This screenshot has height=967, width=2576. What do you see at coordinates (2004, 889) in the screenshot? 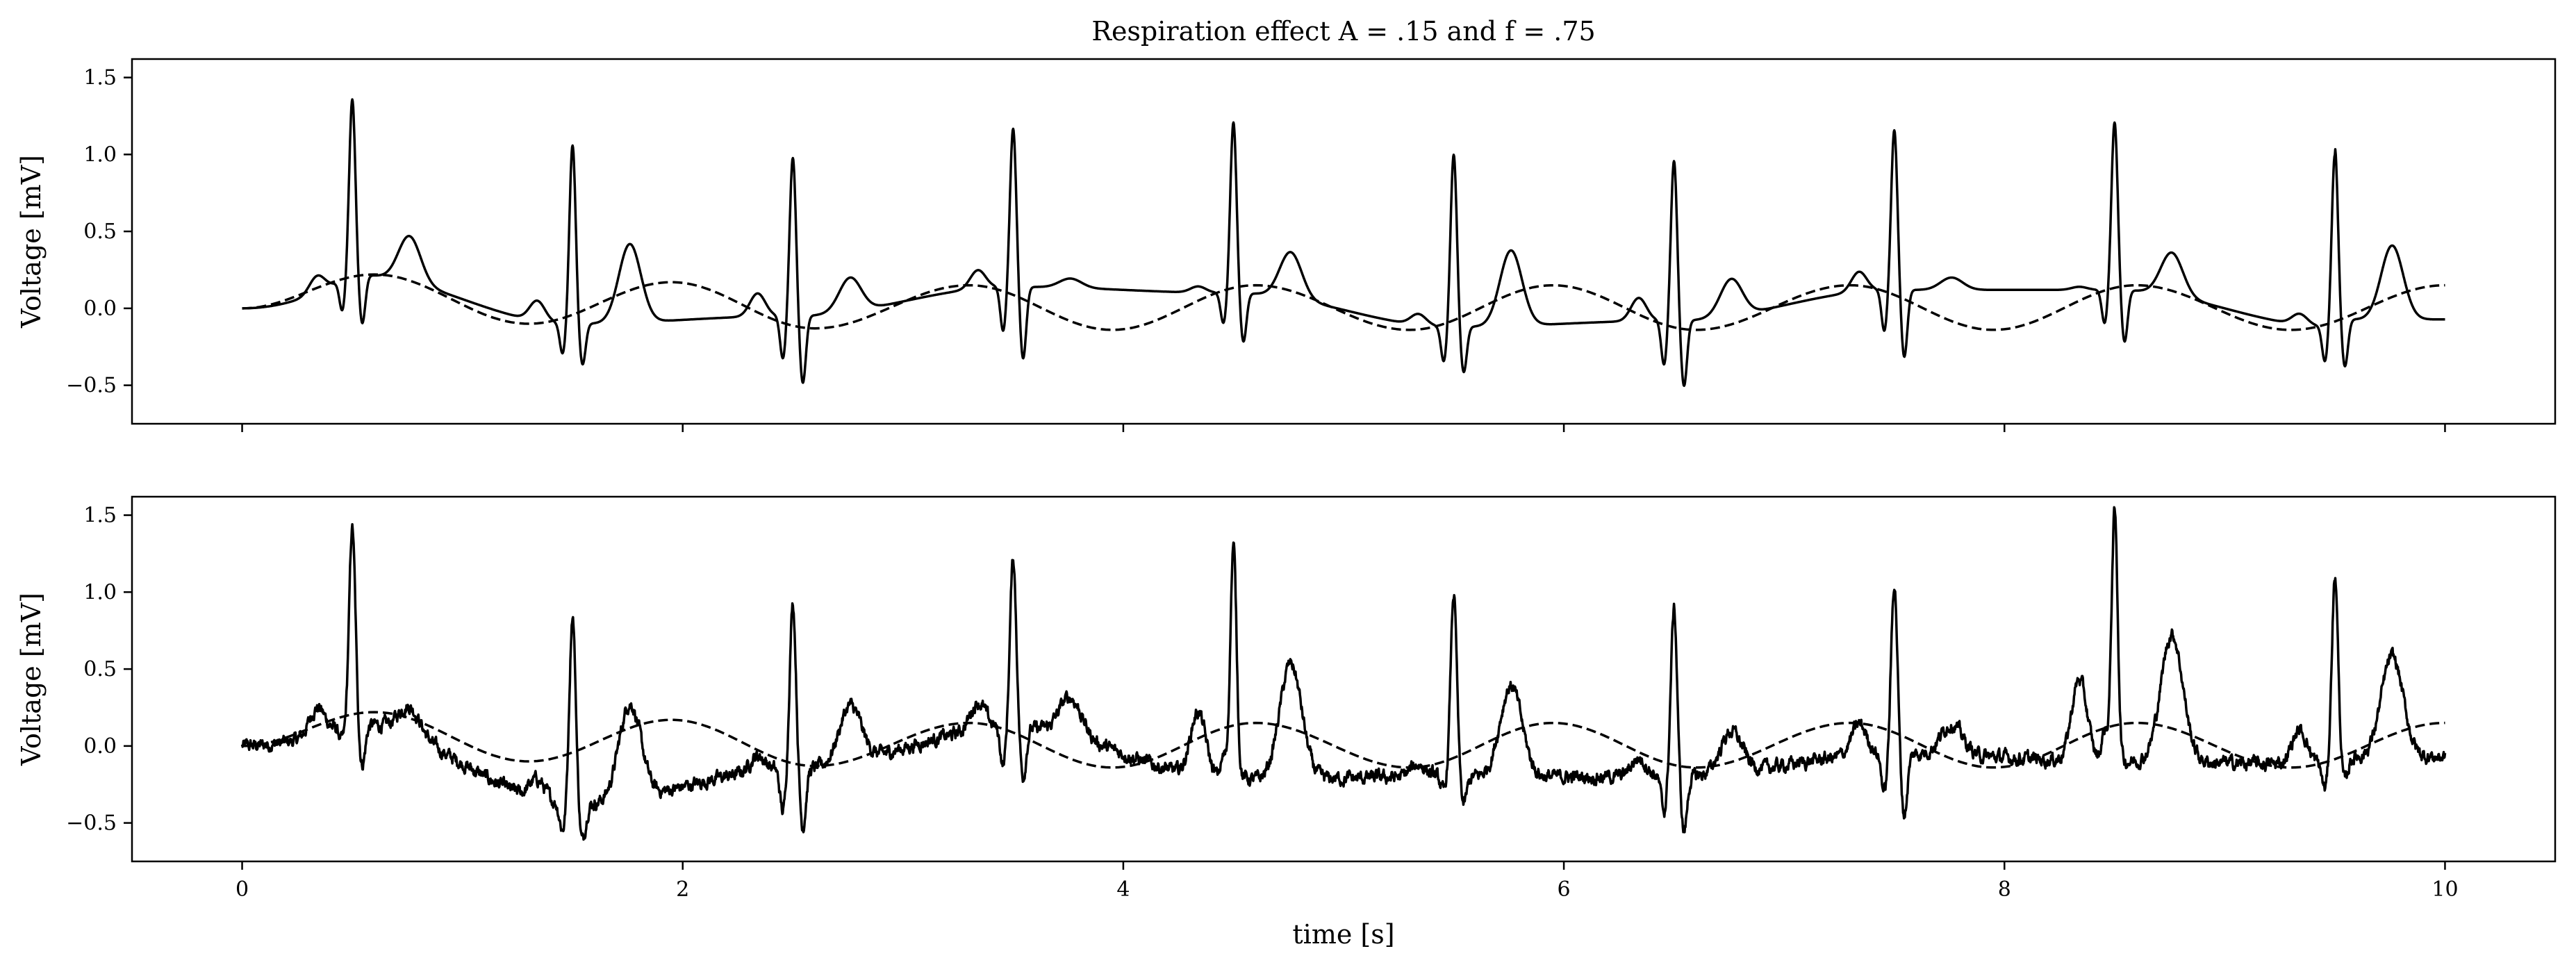
I see `x-tick-label: 8` at bounding box center [2004, 889].